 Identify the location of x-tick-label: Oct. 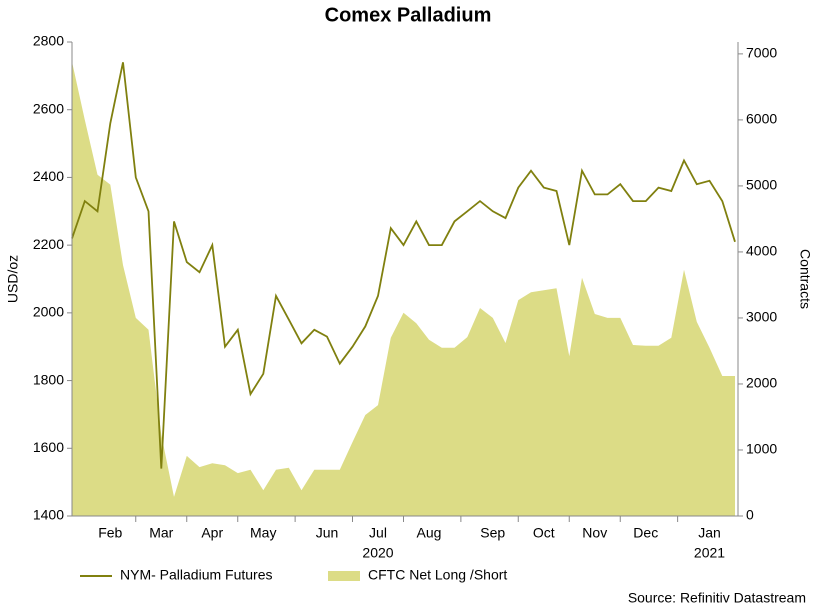
(544, 533).